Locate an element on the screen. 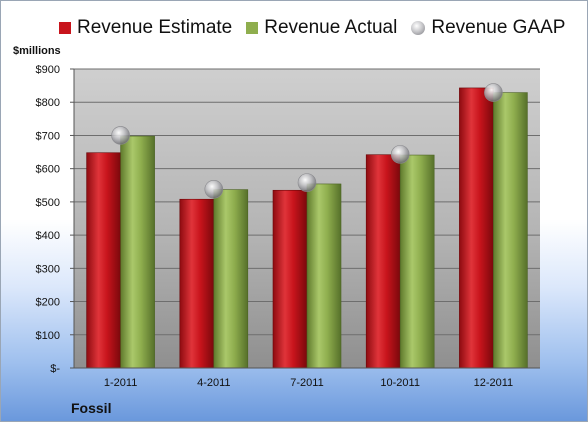  y-axis-unit-label: $millions is located at coordinates (37, 51).